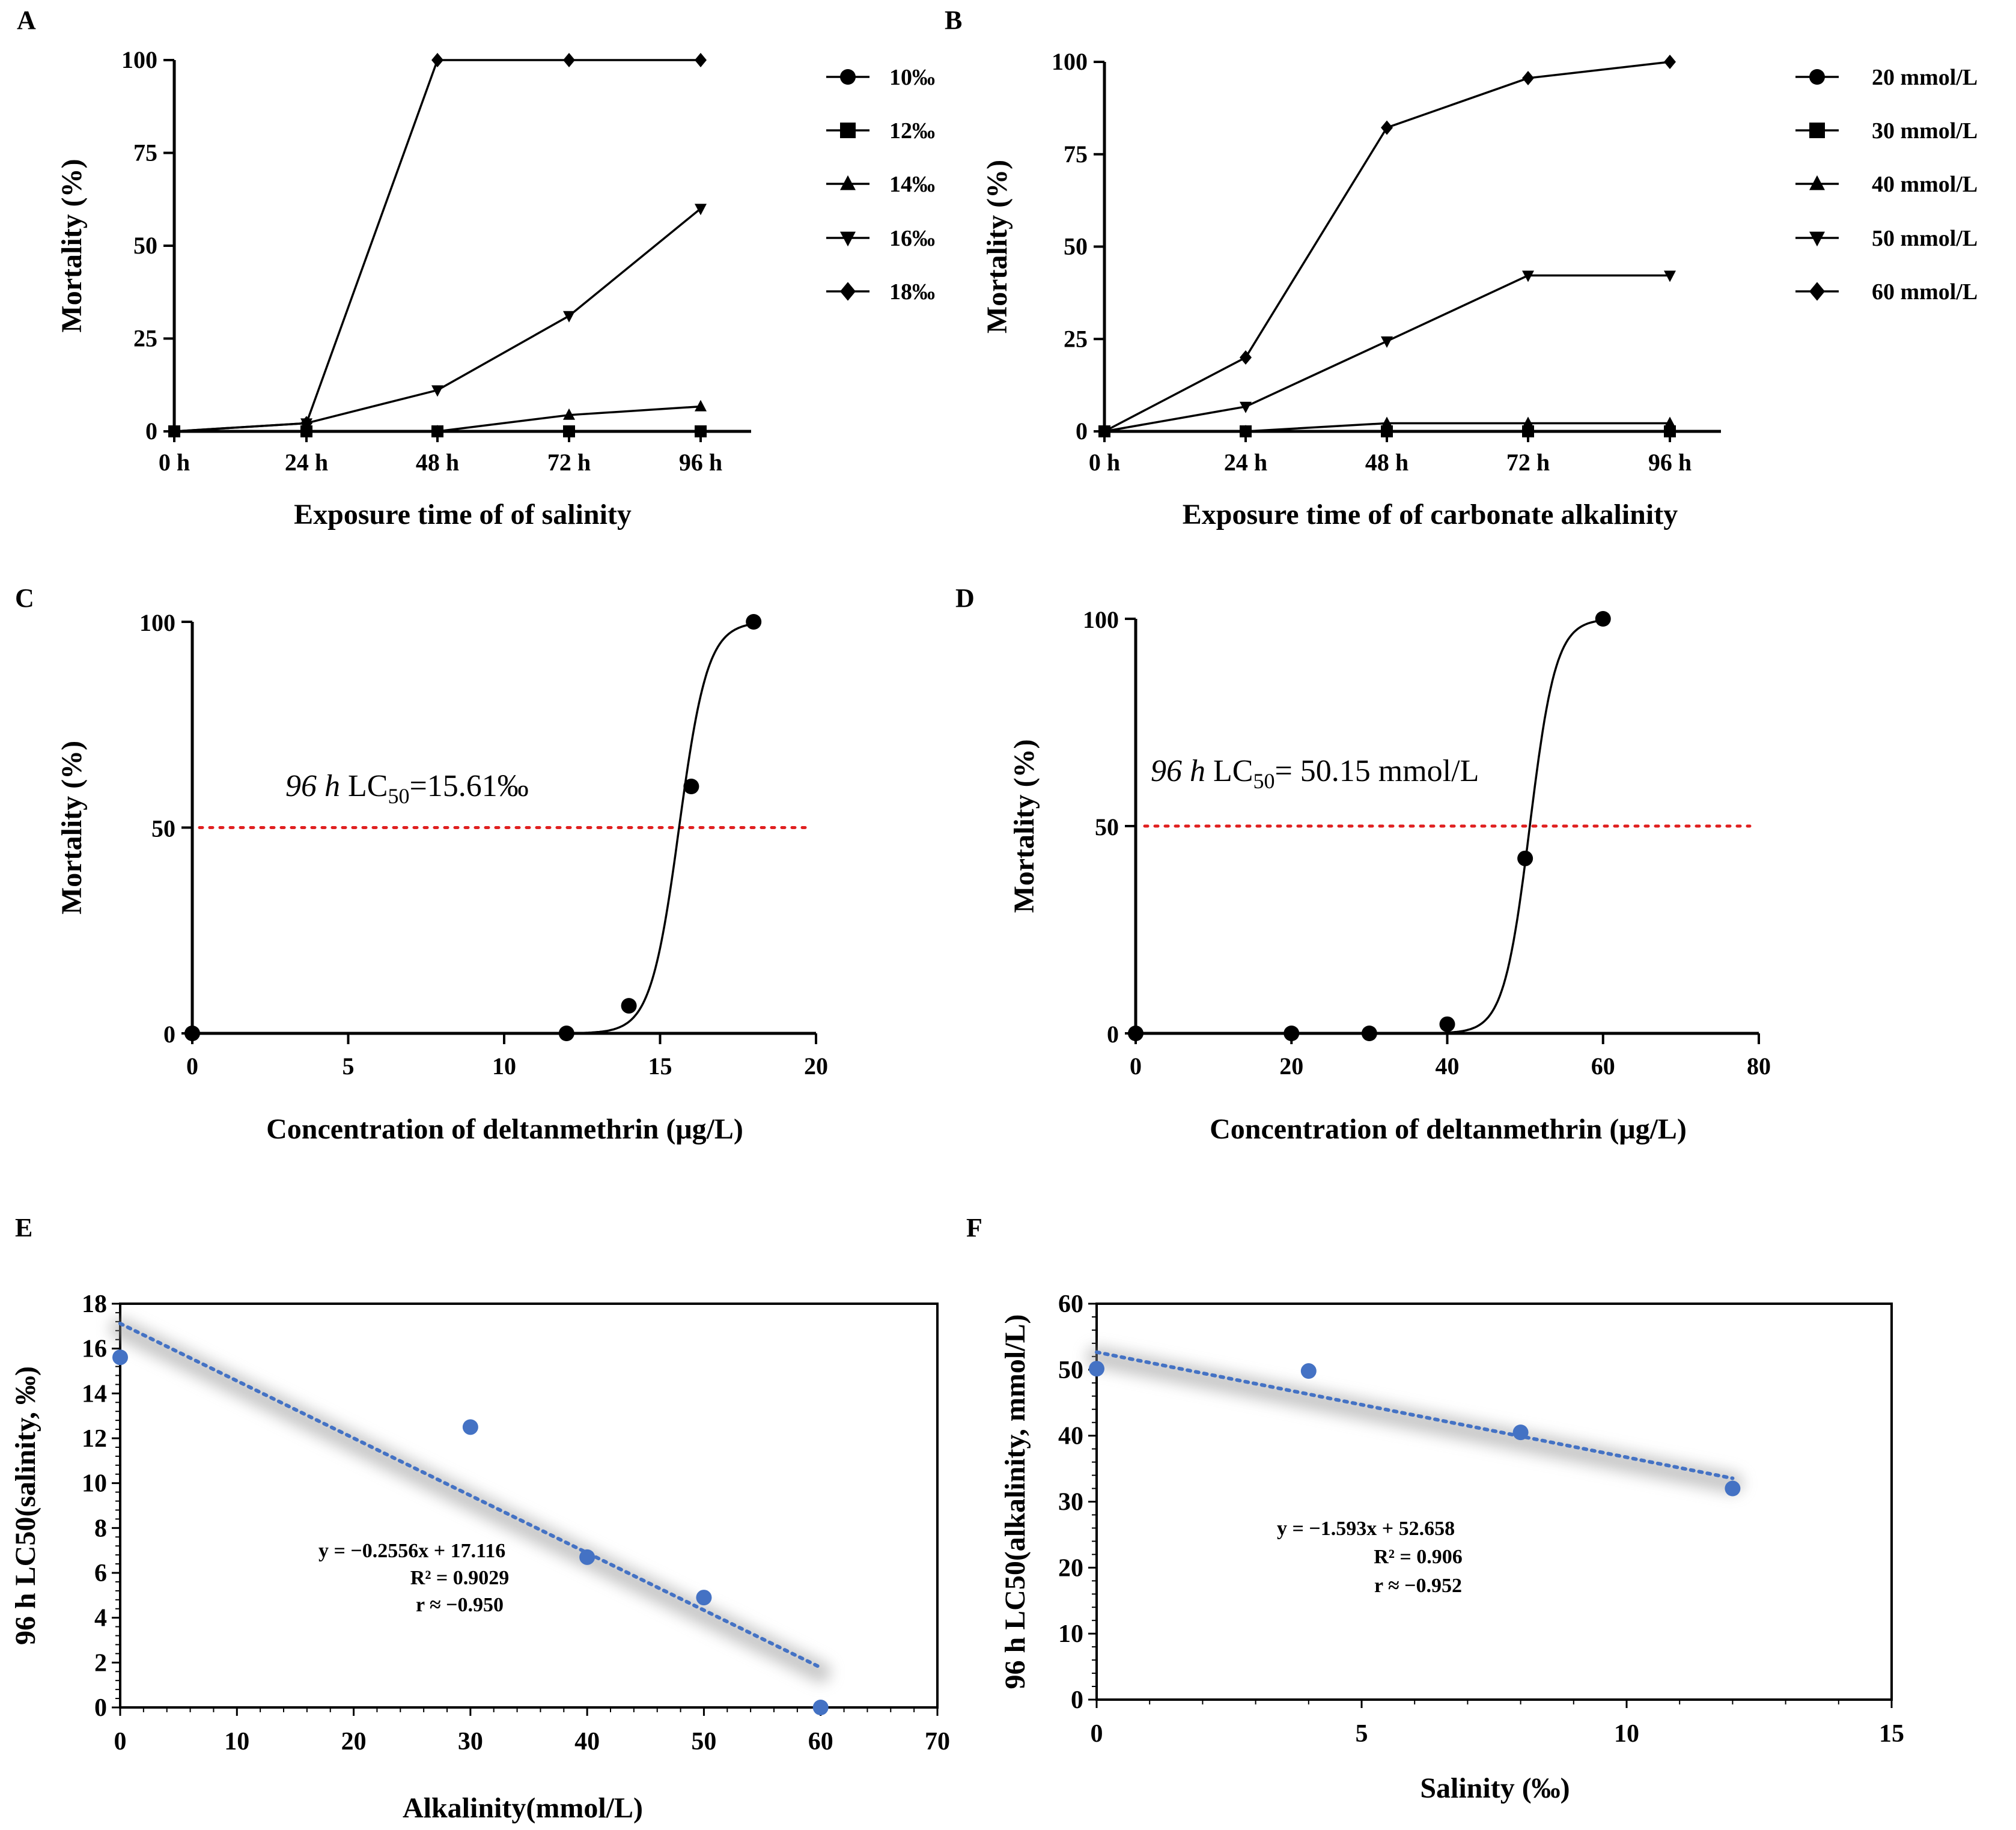 Image resolution: width=2016 pixels, height=1830 pixels. What do you see at coordinates (937, 1742) in the screenshot?
I see `x-tick-label: 70` at bounding box center [937, 1742].